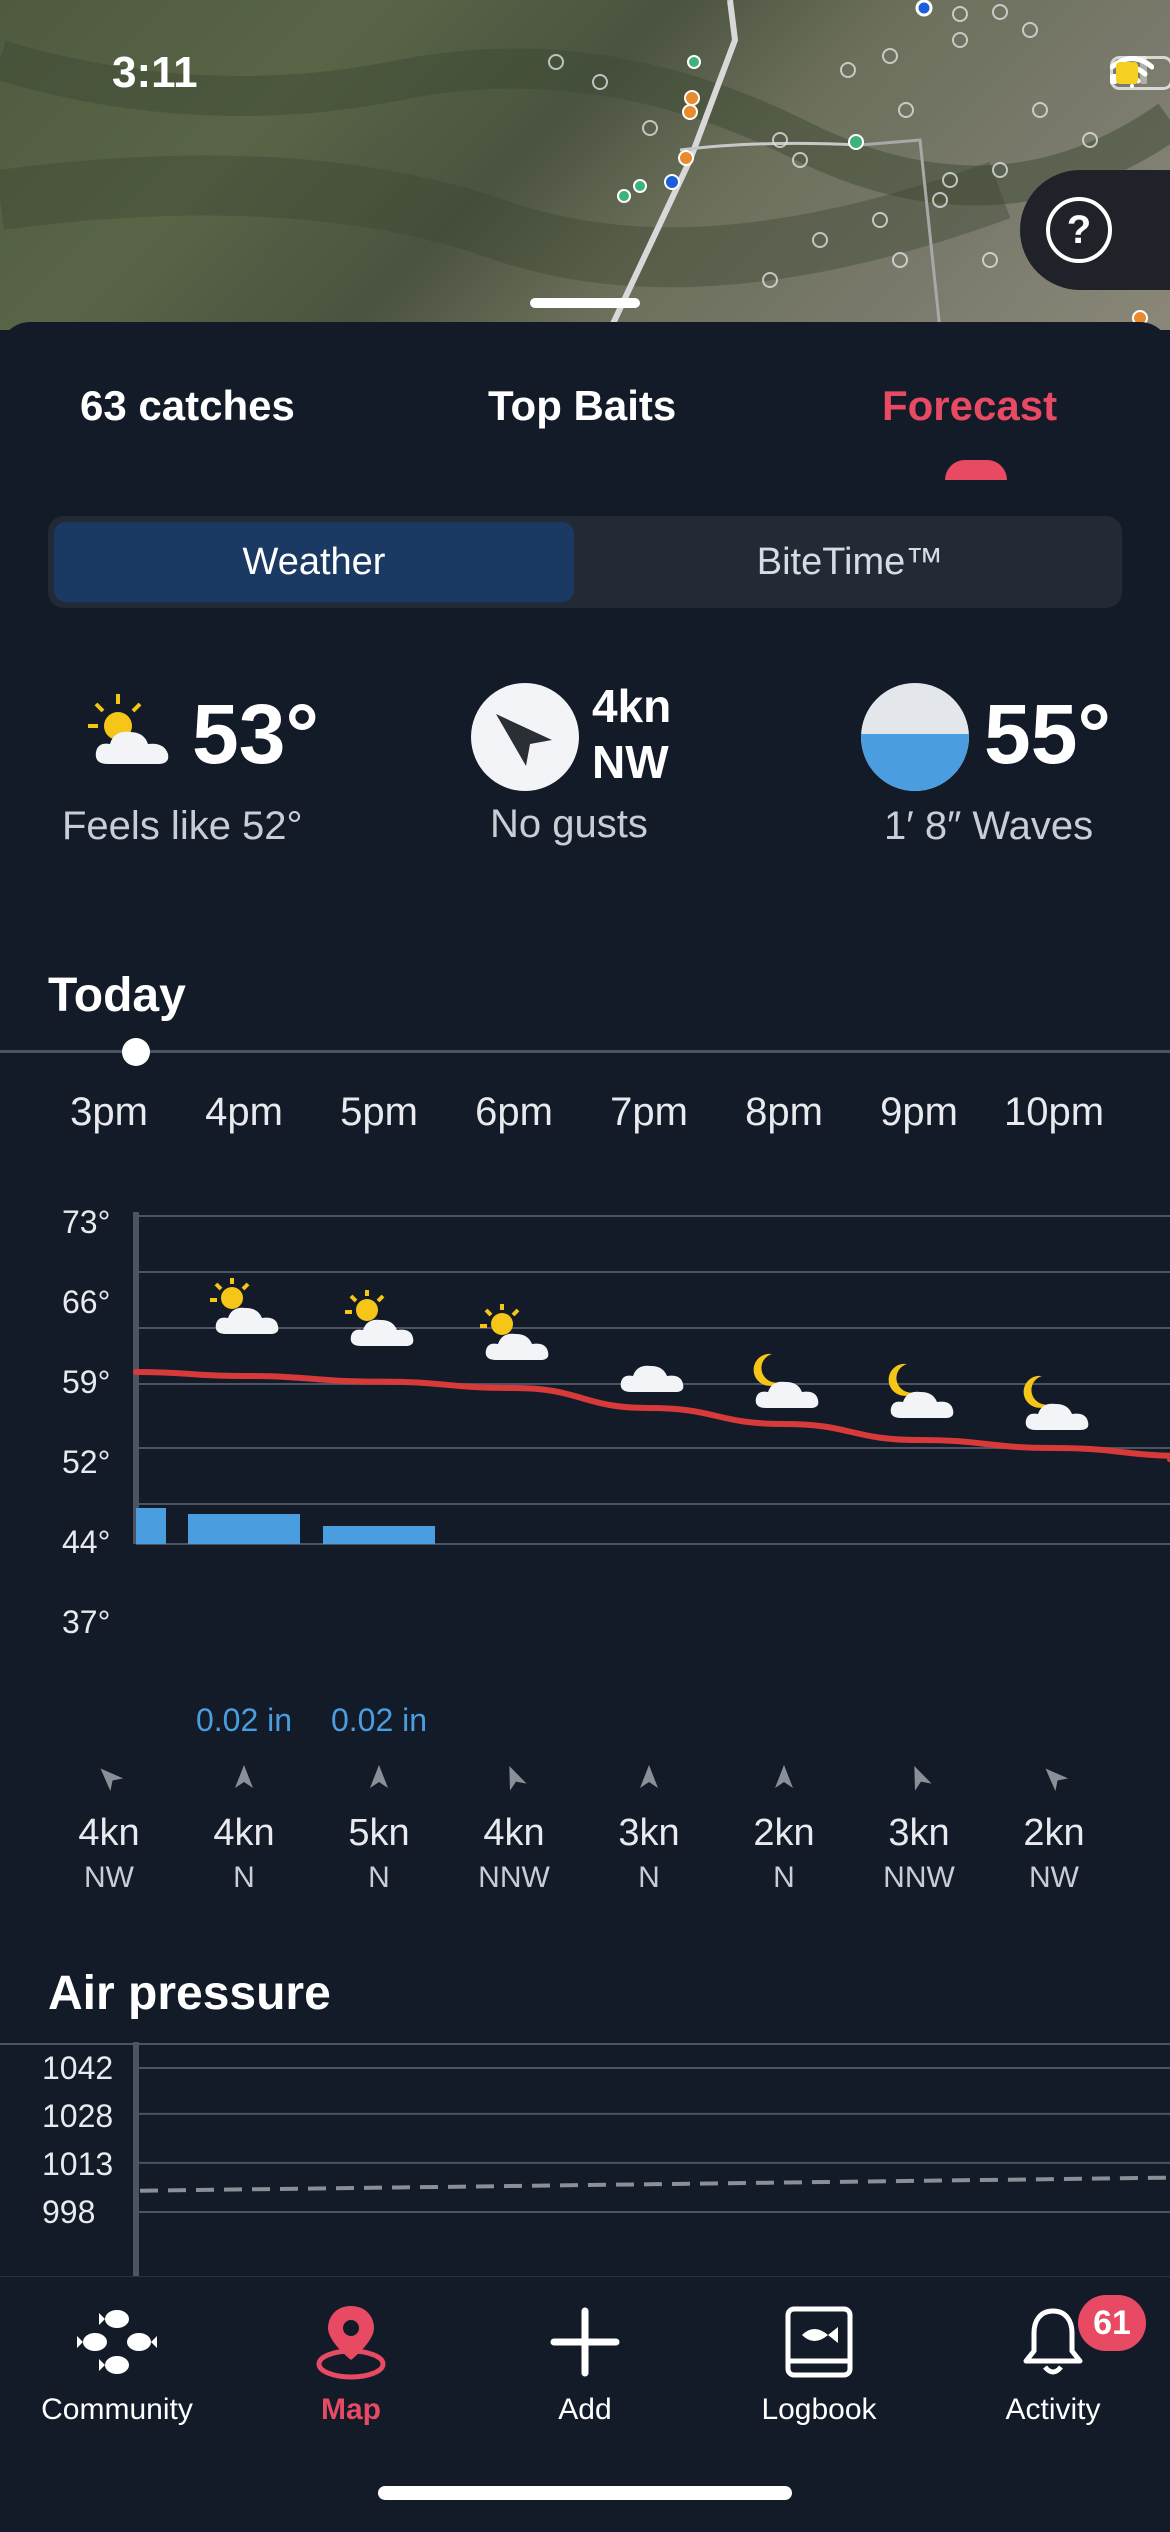 Image resolution: width=1170 pixels, height=2532 pixels. I want to click on sheet-grabber, so click(585, 303).